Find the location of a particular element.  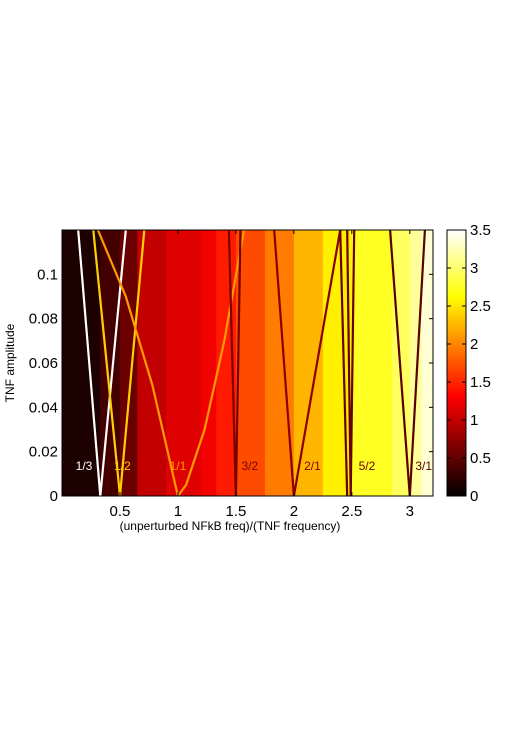

x-tick-label-5: 3 is located at coordinates (410, 511).